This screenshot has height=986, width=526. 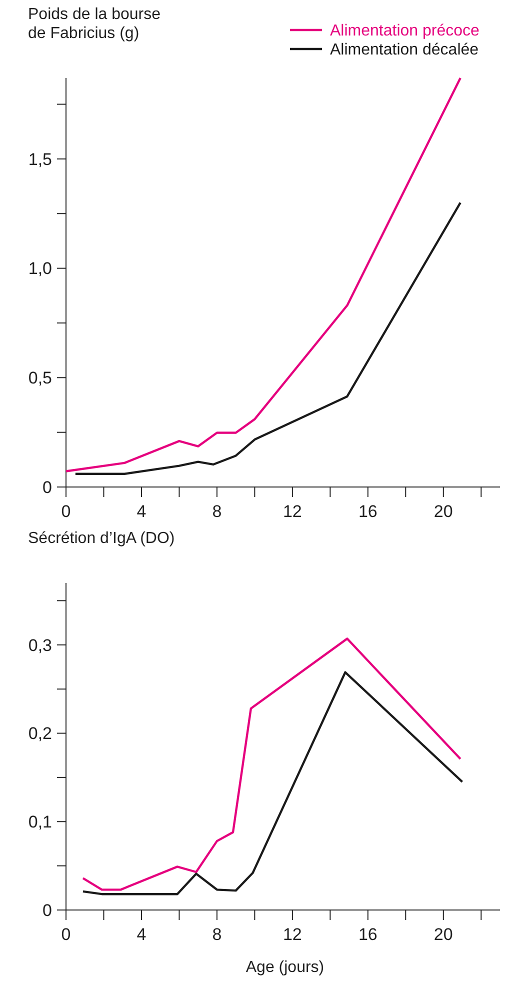 I want to click on y-tick-label: 0,3, so click(x=40, y=645).